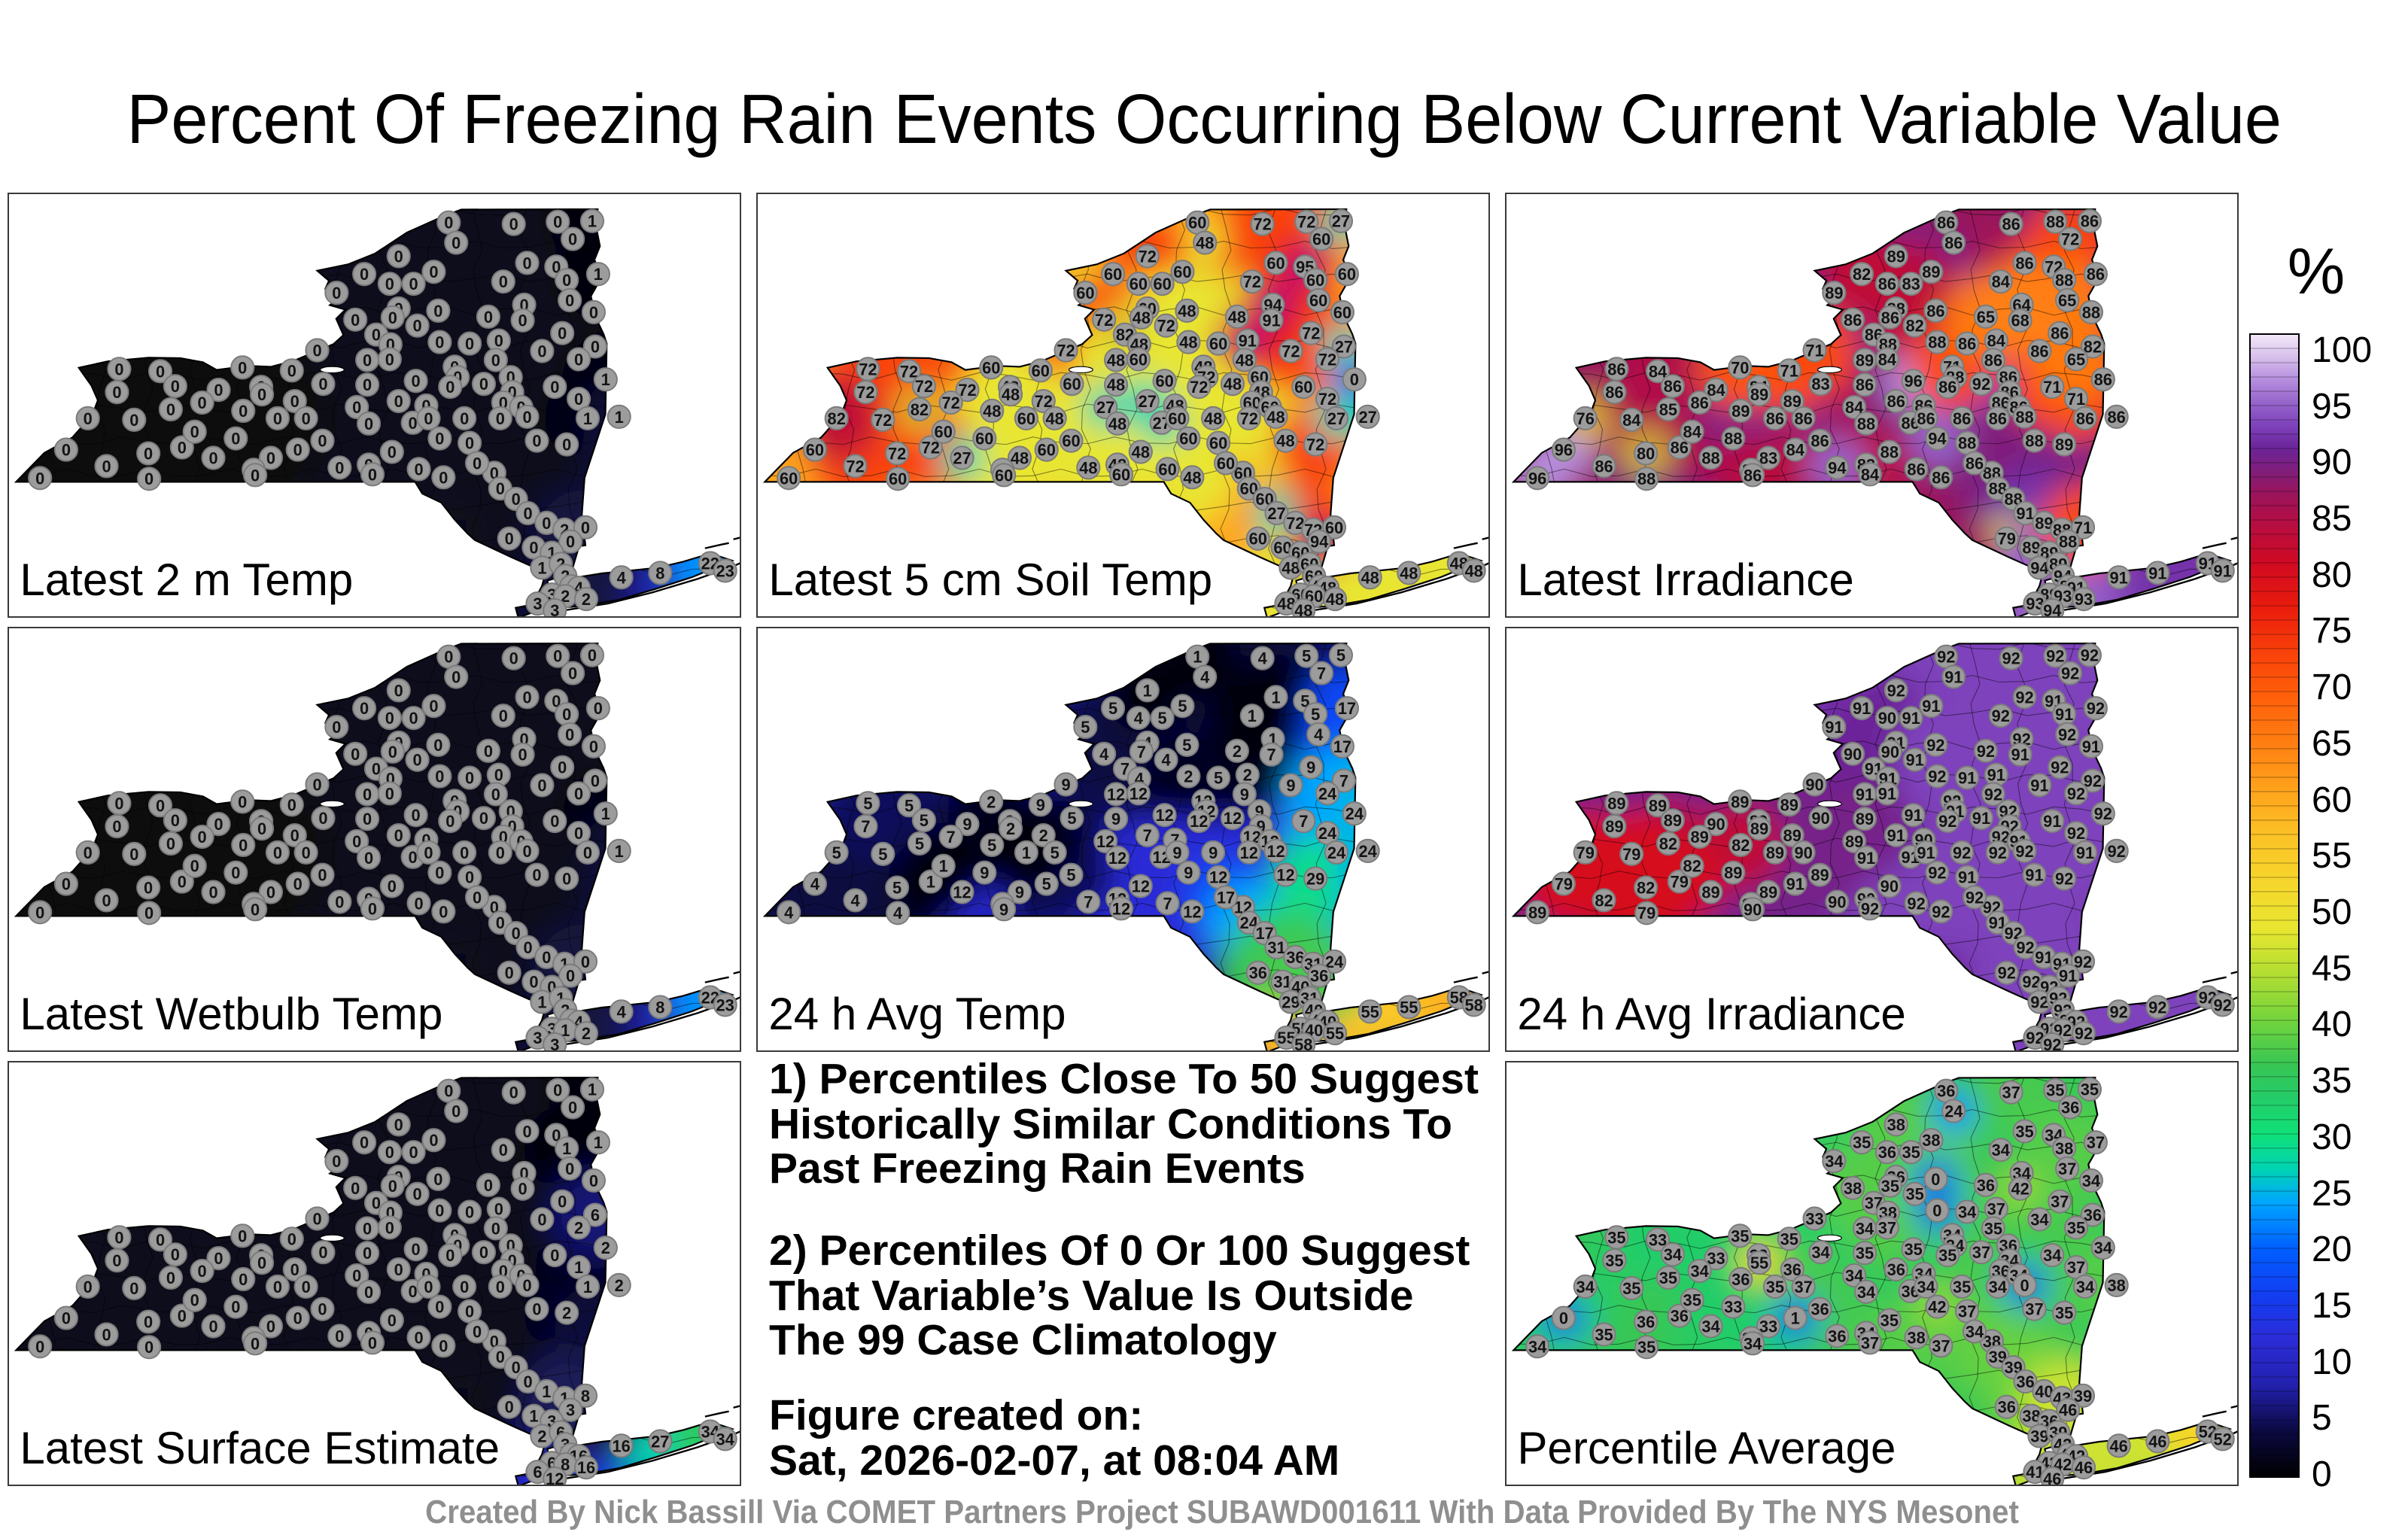 The image size is (2408, 1535). I want to click on svg-text: 3, so click(537, 1038).